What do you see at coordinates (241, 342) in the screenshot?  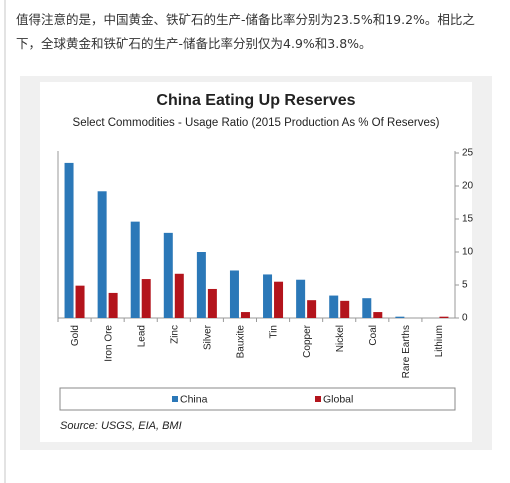 I see `x-tick-label: Bauxite` at bounding box center [241, 342].